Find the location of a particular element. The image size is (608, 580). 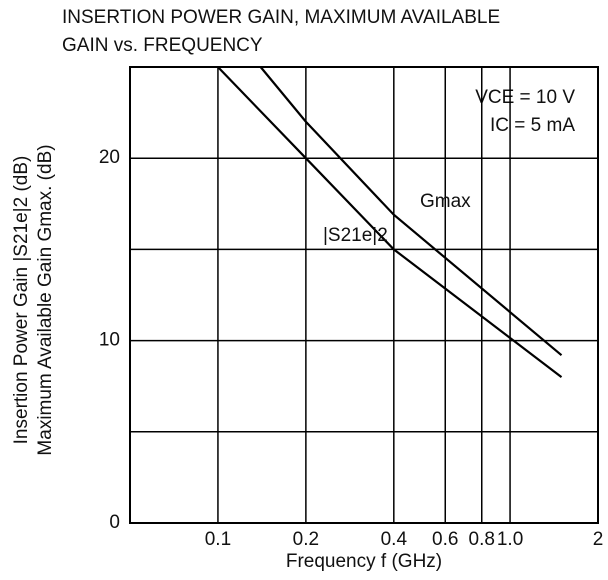

x-tick-label: 0.2 is located at coordinates (306, 539).